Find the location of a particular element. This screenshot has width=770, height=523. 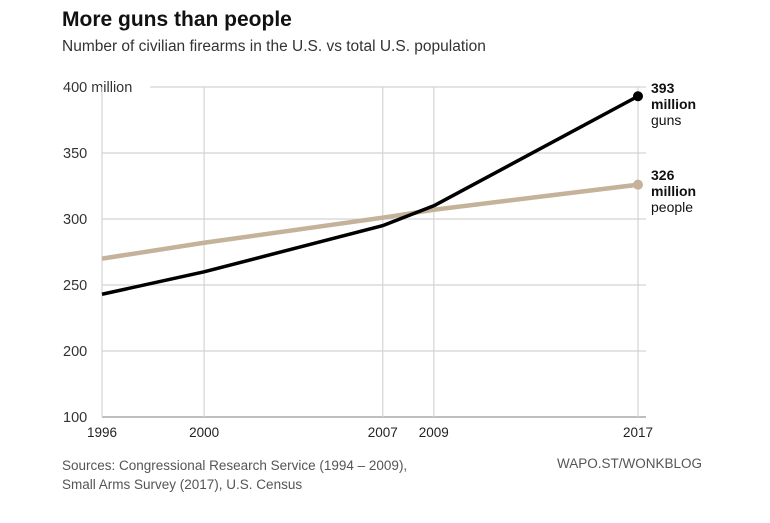

x-tick-label: 1996 is located at coordinates (102, 432).